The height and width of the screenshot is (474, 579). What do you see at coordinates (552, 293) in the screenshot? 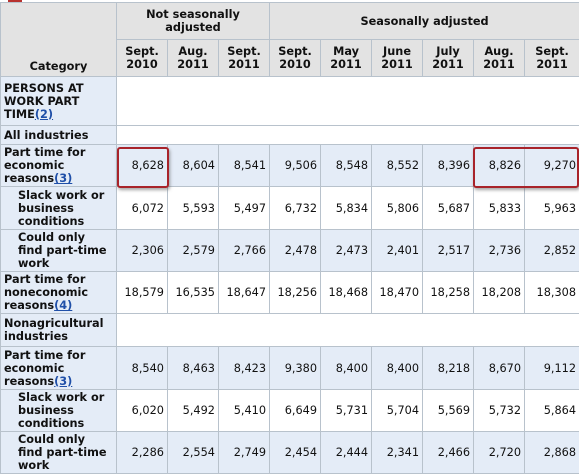
I see `data-cell: 18,308` at bounding box center [552, 293].